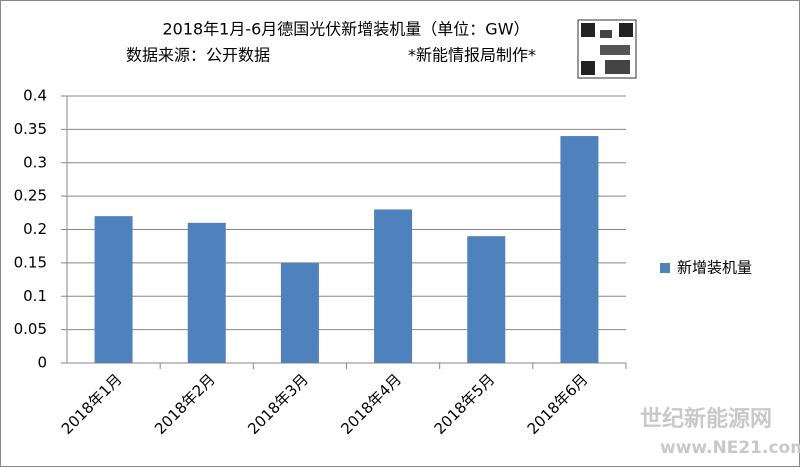 Image resolution: width=800 pixels, height=467 pixels. I want to click on y-tick-label: 0.25, so click(30, 196).